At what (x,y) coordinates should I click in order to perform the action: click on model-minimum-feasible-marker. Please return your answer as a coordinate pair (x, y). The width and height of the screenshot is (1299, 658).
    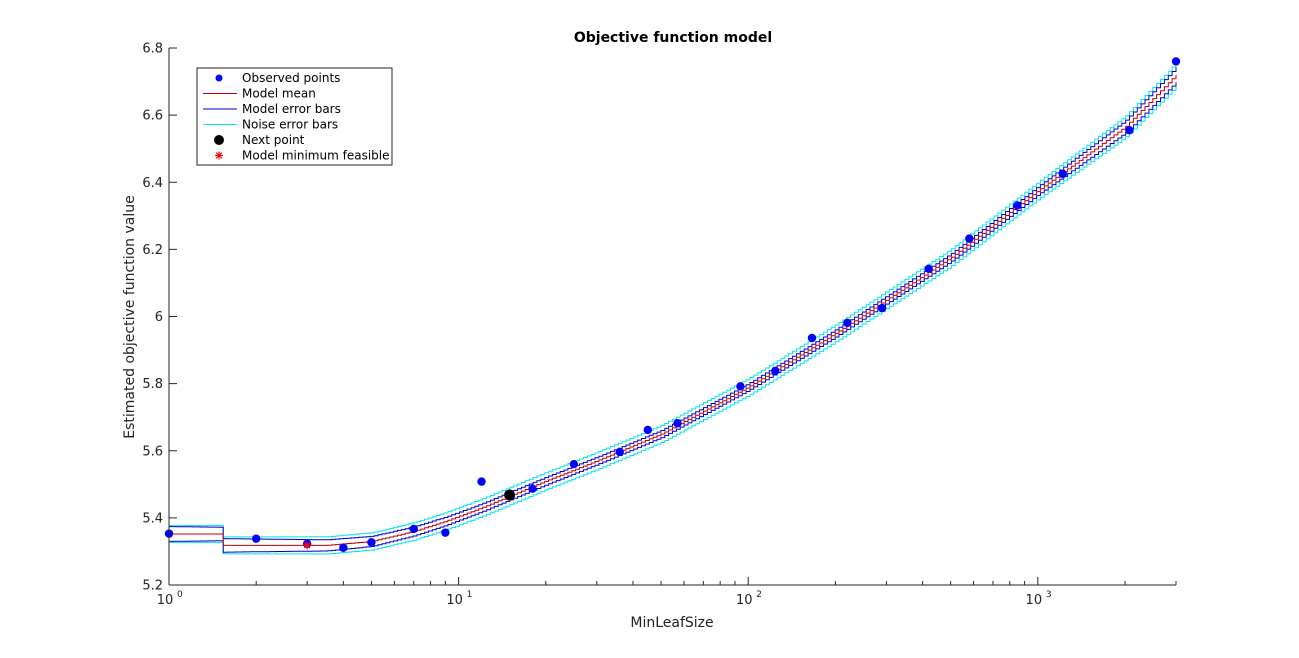
    Looking at the image, I should click on (307, 545).